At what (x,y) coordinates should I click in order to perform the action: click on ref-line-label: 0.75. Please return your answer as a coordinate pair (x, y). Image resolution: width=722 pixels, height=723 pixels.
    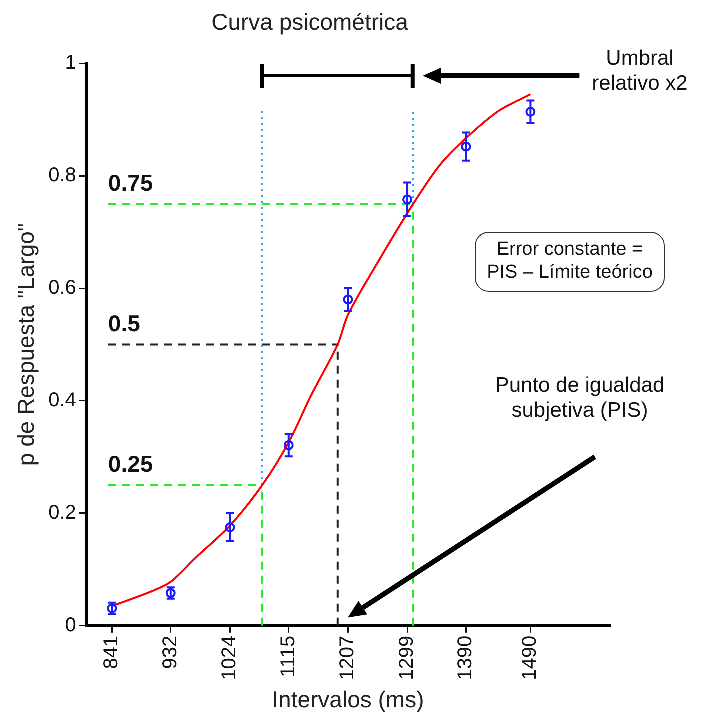
    Looking at the image, I should click on (131, 183).